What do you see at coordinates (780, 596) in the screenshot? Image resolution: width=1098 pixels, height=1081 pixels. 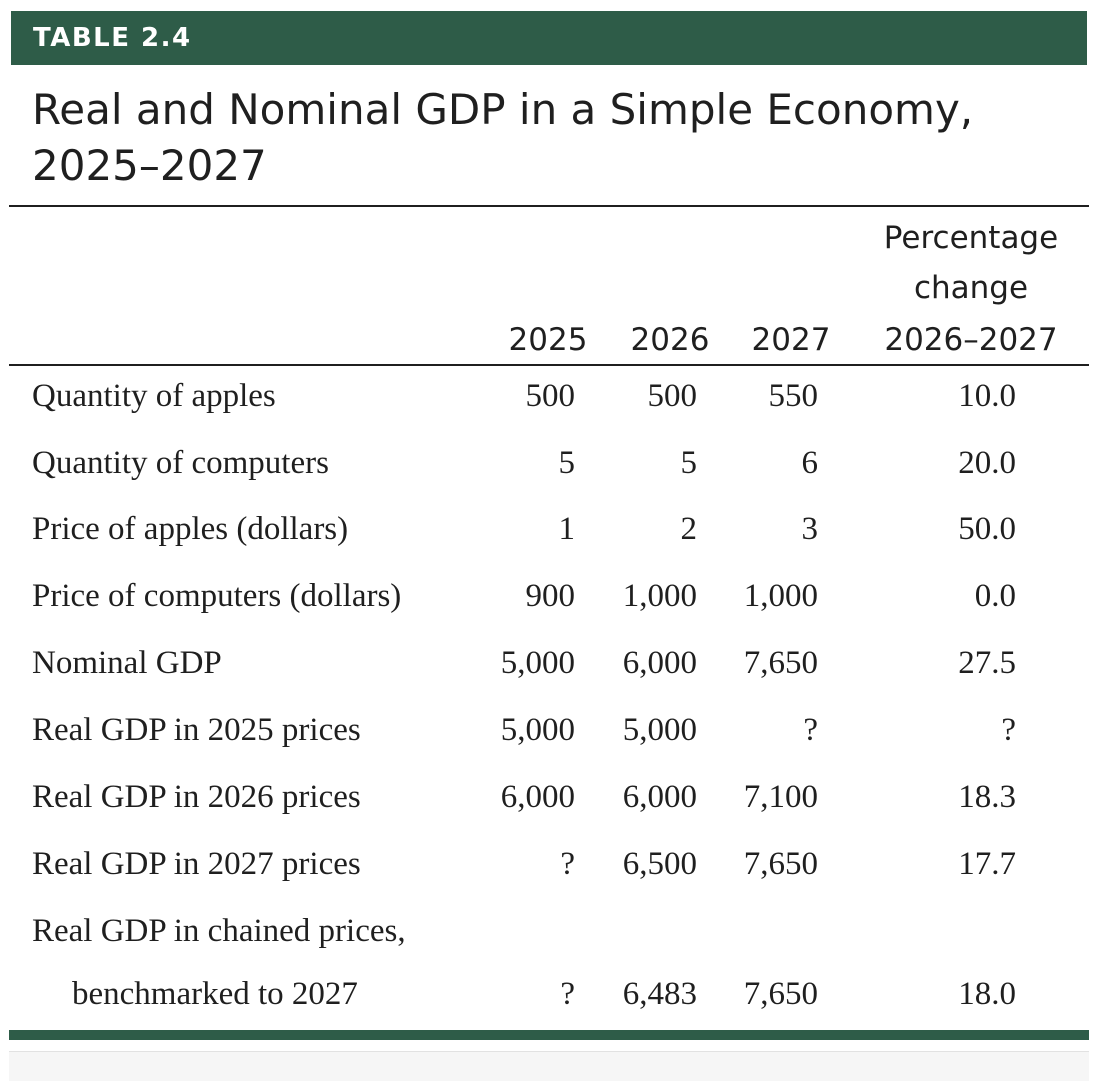 I see `cell-2027: 1,000` at bounding box center [780, 596].